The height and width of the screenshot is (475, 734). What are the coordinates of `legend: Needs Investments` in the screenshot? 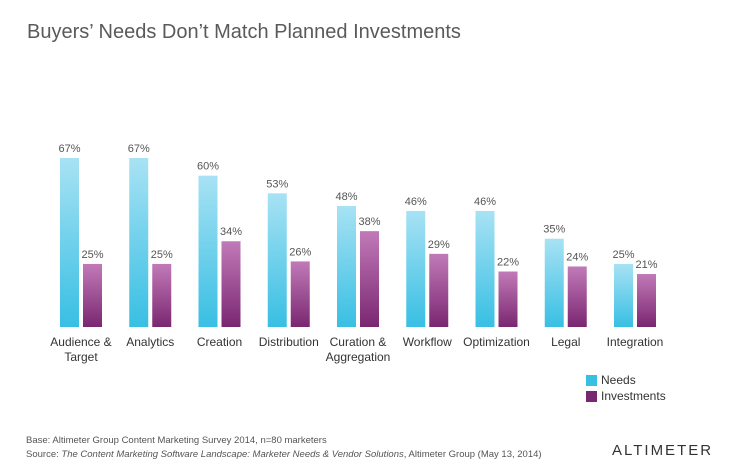 It's located at (626, 388).